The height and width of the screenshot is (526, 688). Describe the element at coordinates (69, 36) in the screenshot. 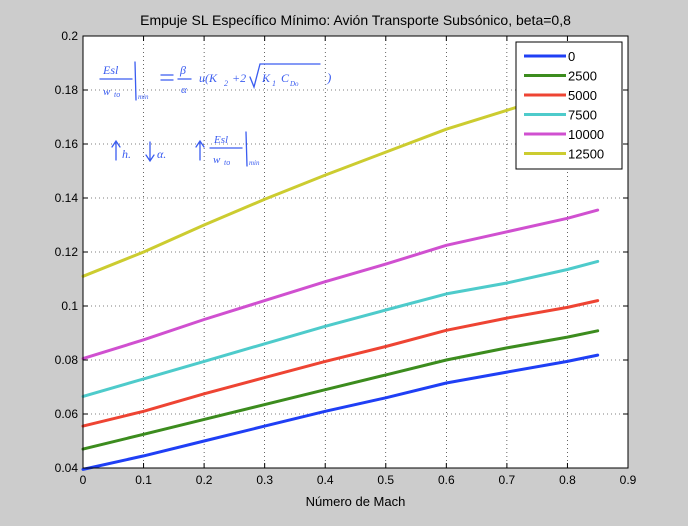

I see `y-tick-label: 0.2` at that location.